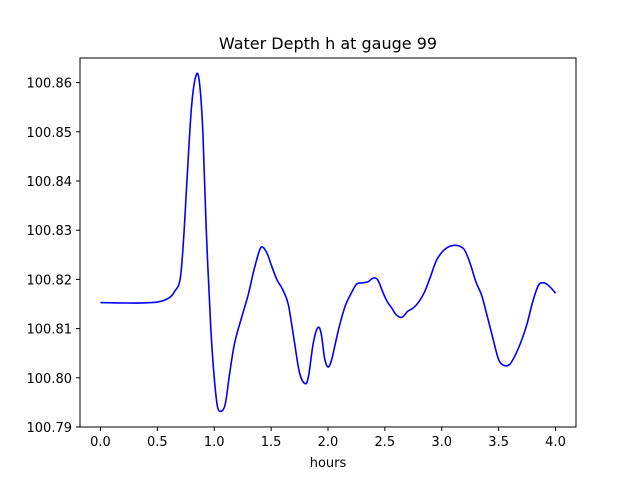 The image size is (640, 480). I want to click on y-tick-label: 100.85, so click(50, 133).